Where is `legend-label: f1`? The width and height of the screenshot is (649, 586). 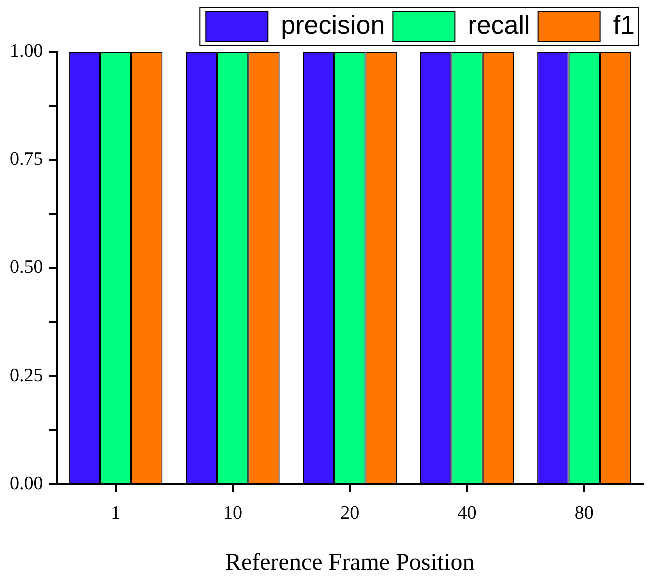 legend-label: f1 is located at coordinates (624, 25).